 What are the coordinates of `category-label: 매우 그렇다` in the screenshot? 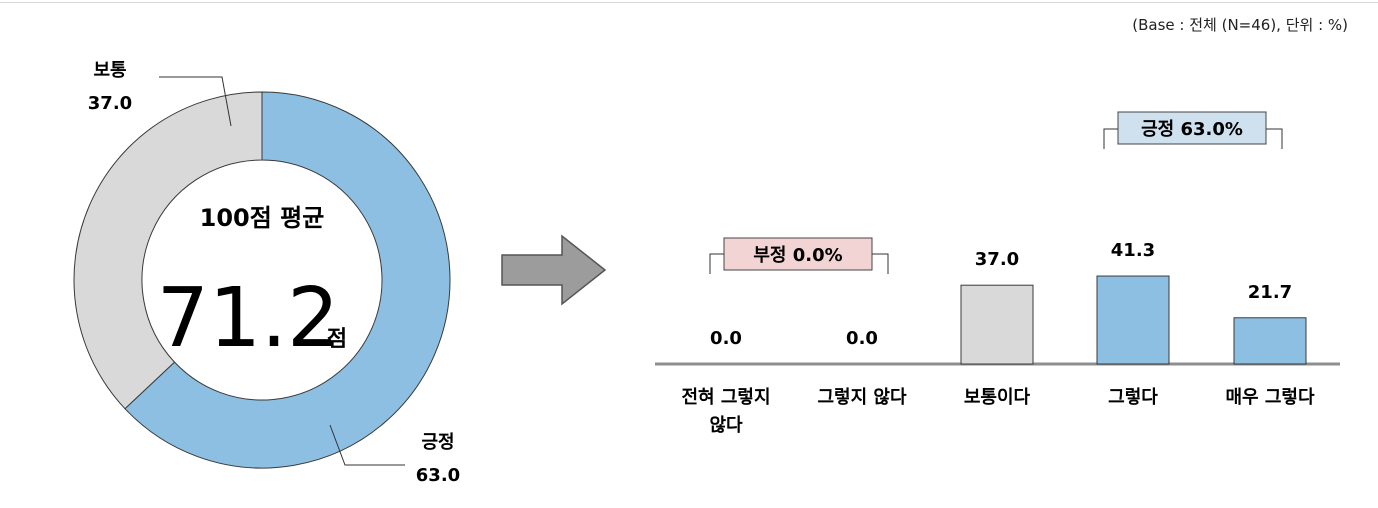 It's located at (1270, 397).